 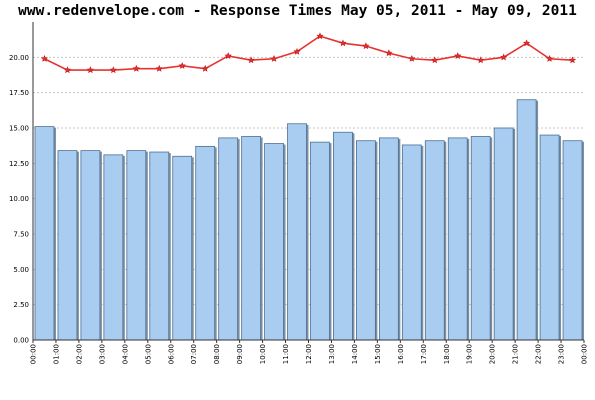 What do you see at coordinates (102, 354) in the screenshot?
I see `x-tick-label: 03:00` at bounding box center [102, 354].